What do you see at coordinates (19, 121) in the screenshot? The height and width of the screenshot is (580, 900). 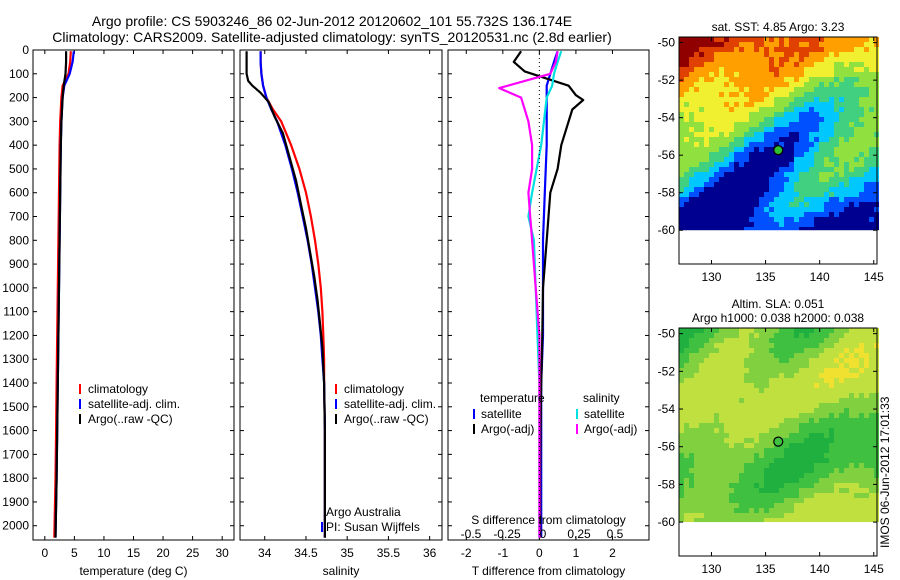 I see `y-tick-label: 300` at bounding box center [19, 121].